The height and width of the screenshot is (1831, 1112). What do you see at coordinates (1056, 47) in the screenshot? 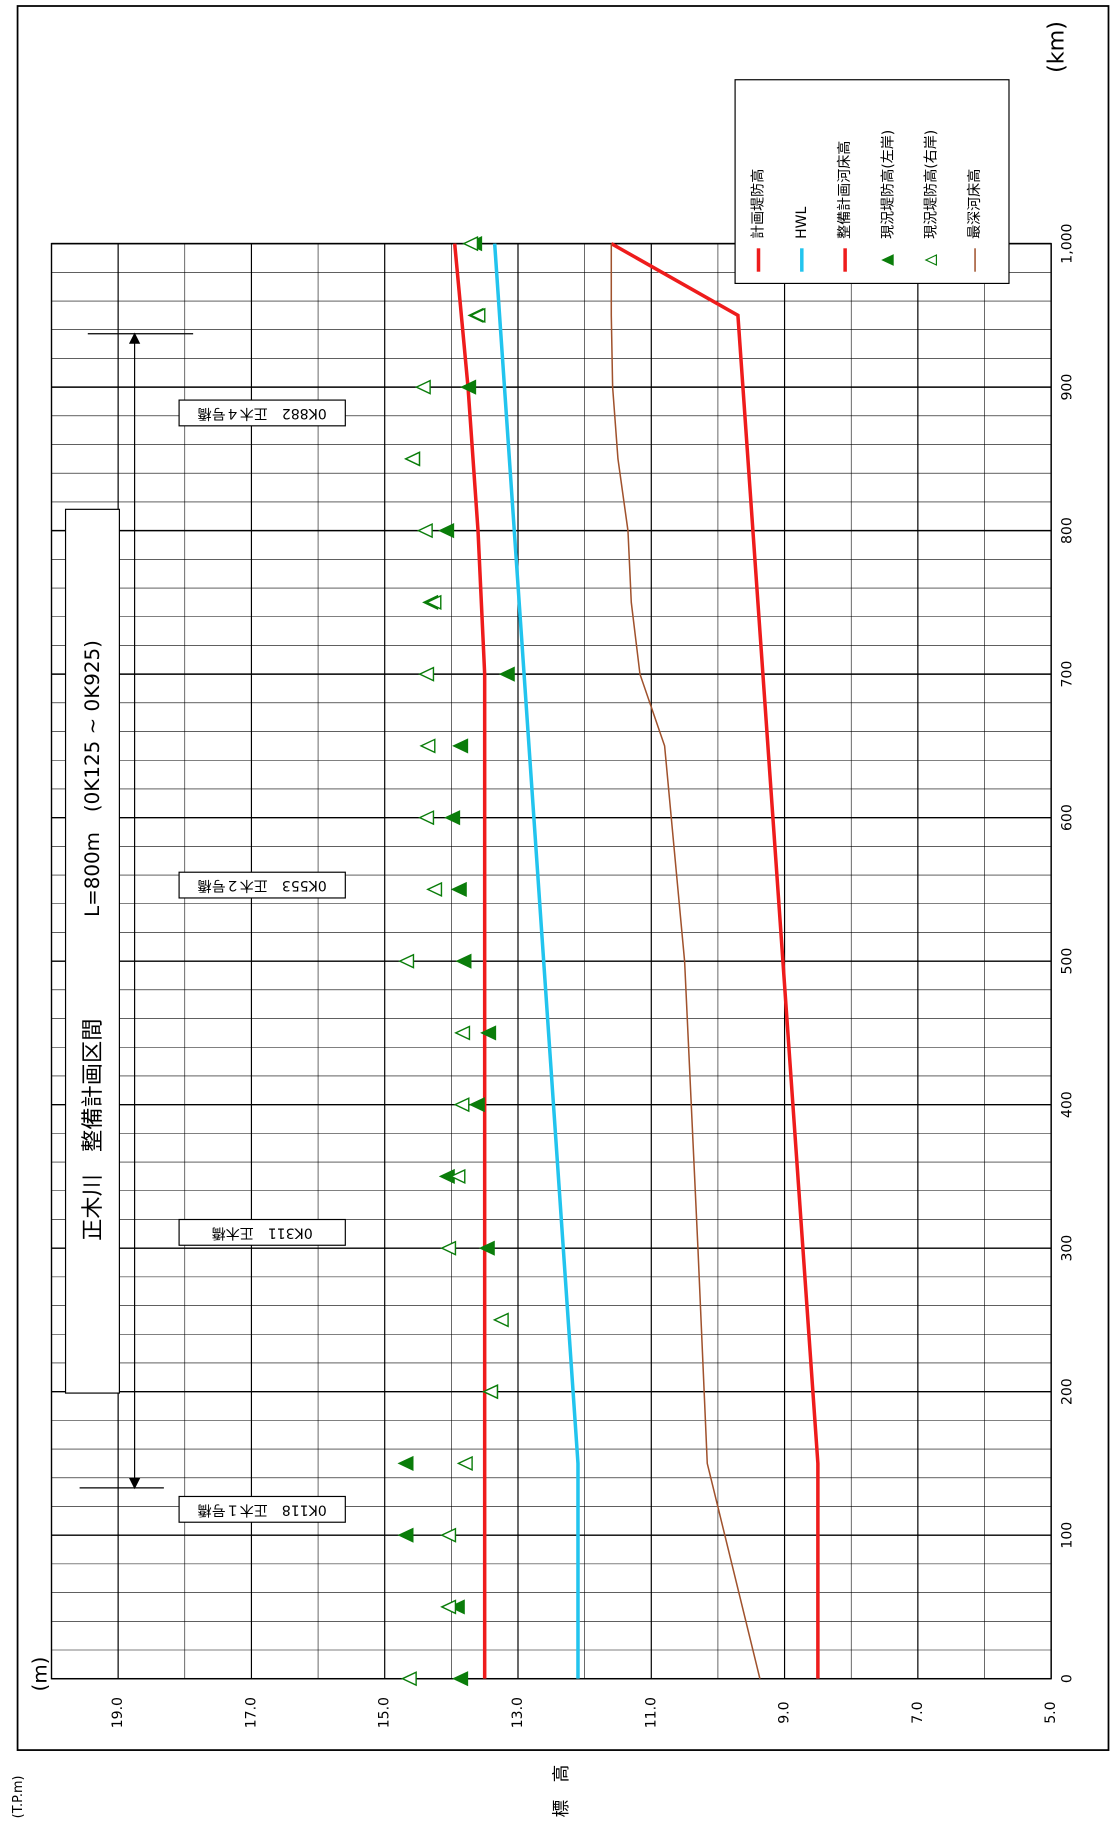
I see `x-label: (km)` at bounding box center [1056, 47].